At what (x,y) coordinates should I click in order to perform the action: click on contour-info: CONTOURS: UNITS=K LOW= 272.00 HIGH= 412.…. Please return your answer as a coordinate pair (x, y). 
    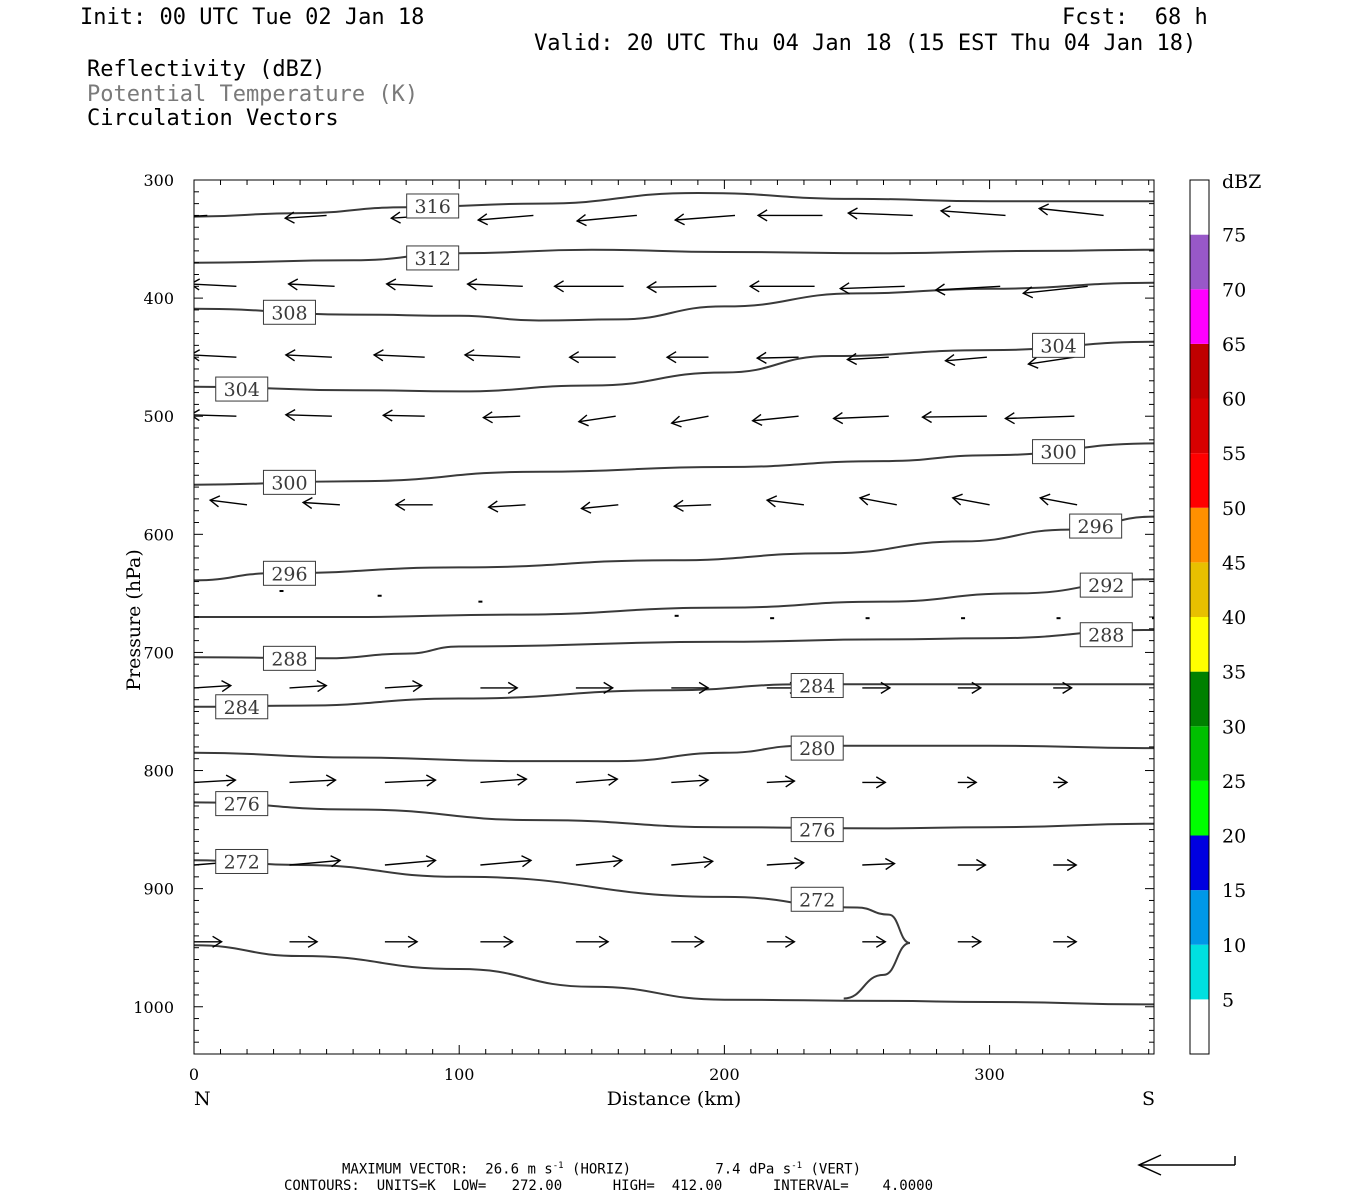
    Looking at the image, I should click on (609, 1186).